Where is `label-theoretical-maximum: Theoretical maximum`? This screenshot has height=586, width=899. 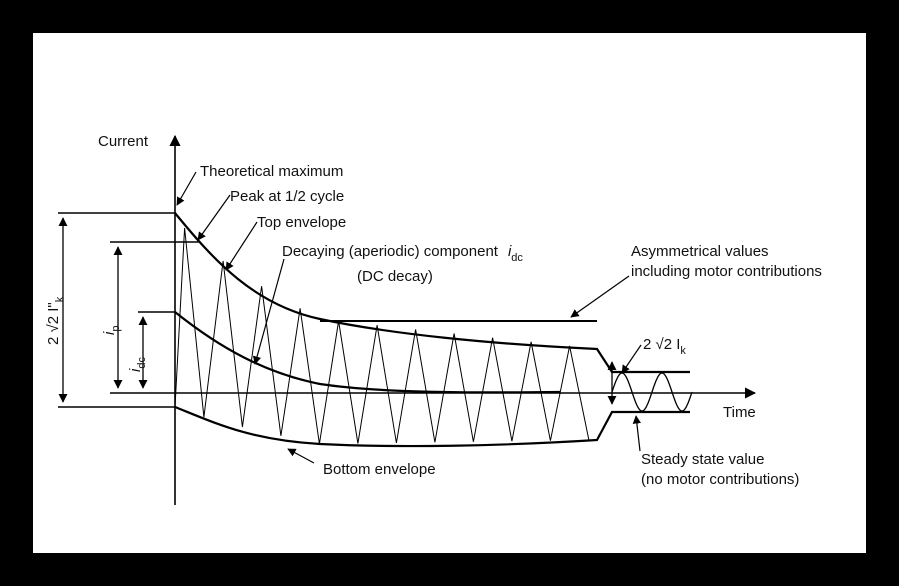 label-theoretical-maximum: Theoretical maximum is located at coordinates (271, 171).